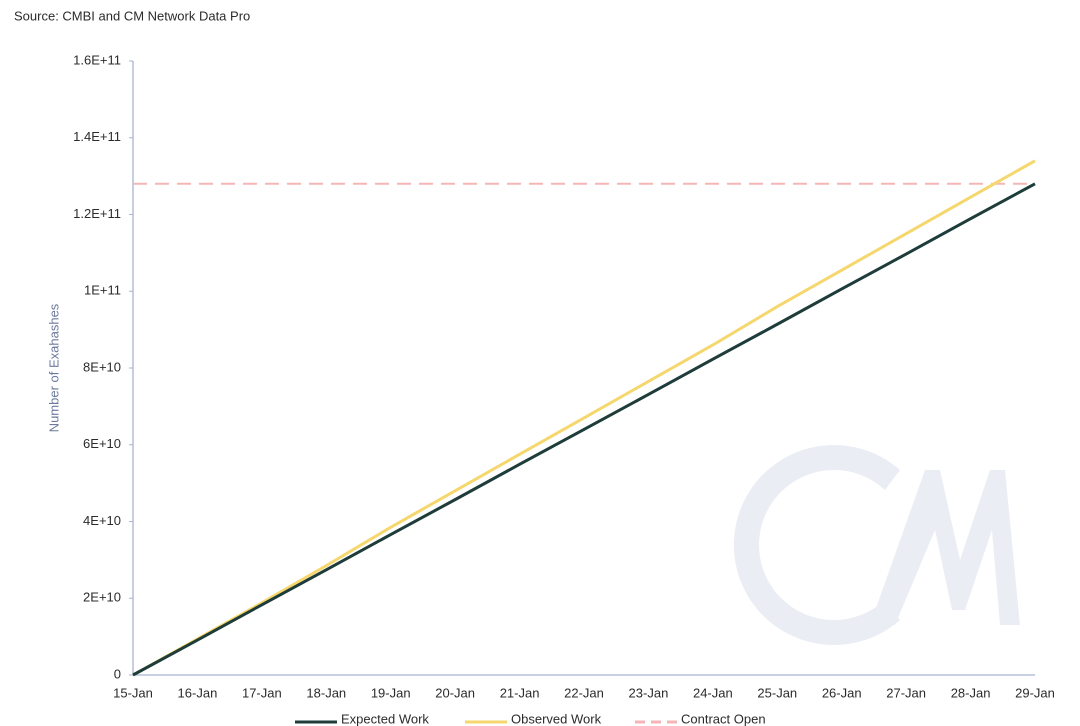 Image resolution: width=1080 pixels, height=726 pixels. What do you see at coordinates (713, 692) in the screenshot?
I see `x-tick-label: 24-Jan` at bounding box center [713, 692].